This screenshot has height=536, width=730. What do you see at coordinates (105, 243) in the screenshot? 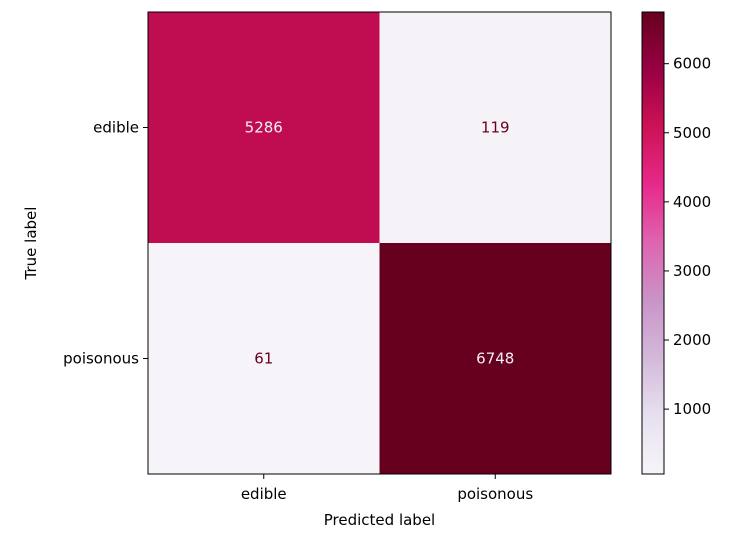
I see `y-axis-ticks: edible poisonous` at bounding box center [105, 243].